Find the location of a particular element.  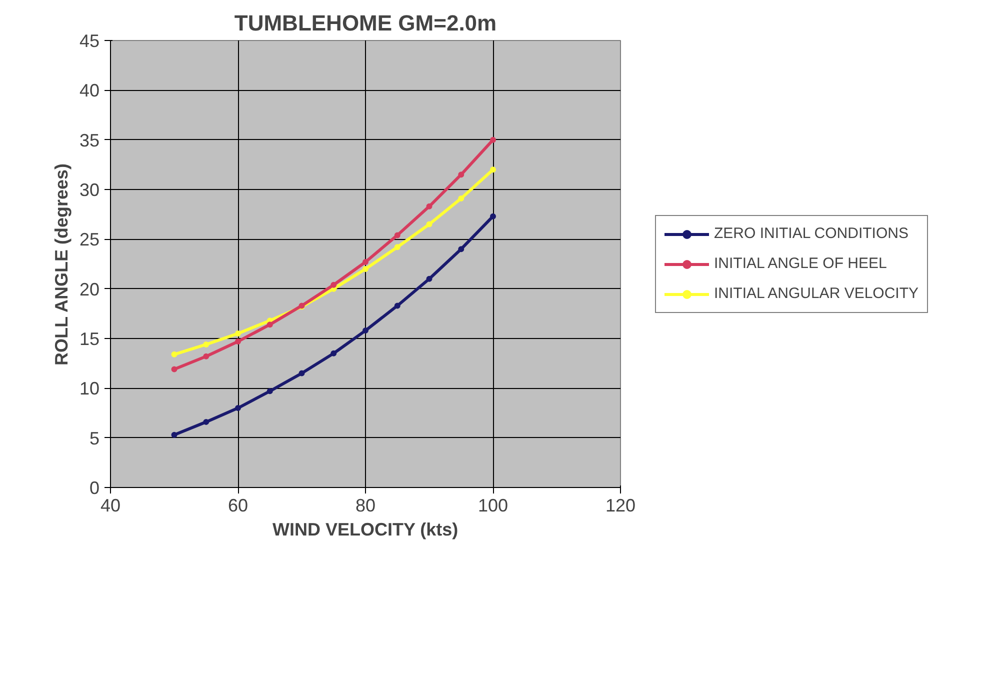

y-tick-label: 25 is located at coordinates (89, 240).